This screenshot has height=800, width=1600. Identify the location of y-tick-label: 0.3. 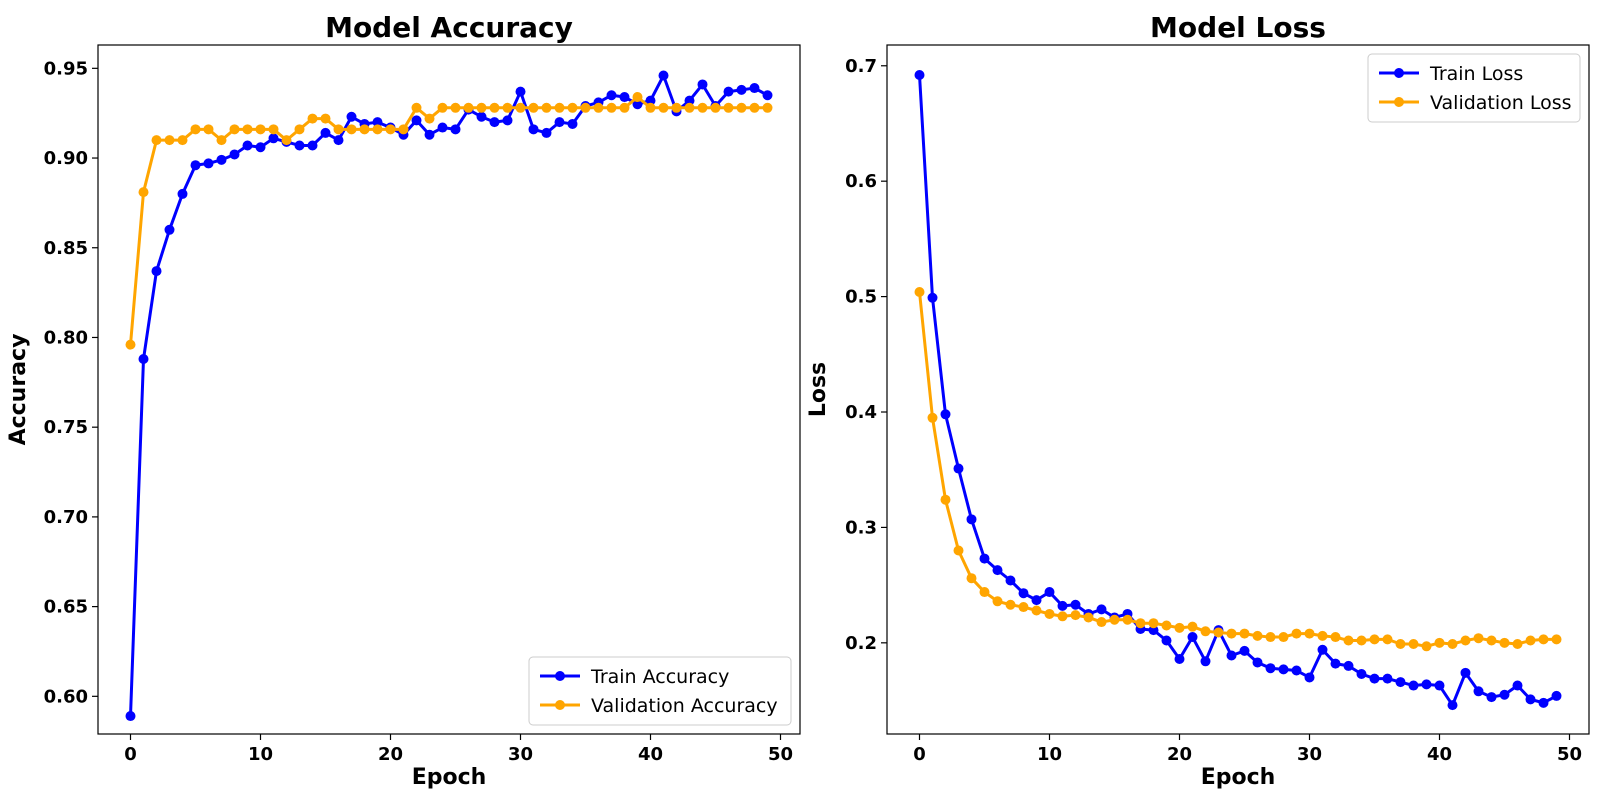
(861, 527).